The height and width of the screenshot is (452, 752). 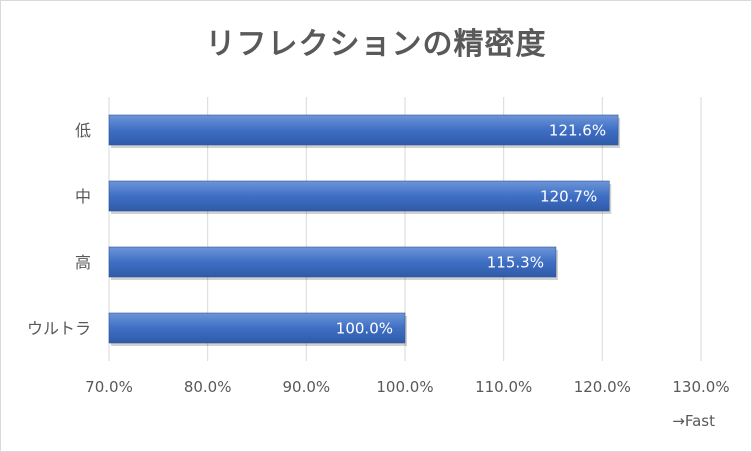 What do you see at coordinates (404, 387) in the screenshot?
I see `x-tick-label: 100.0%` at bounding box center [404, 387].